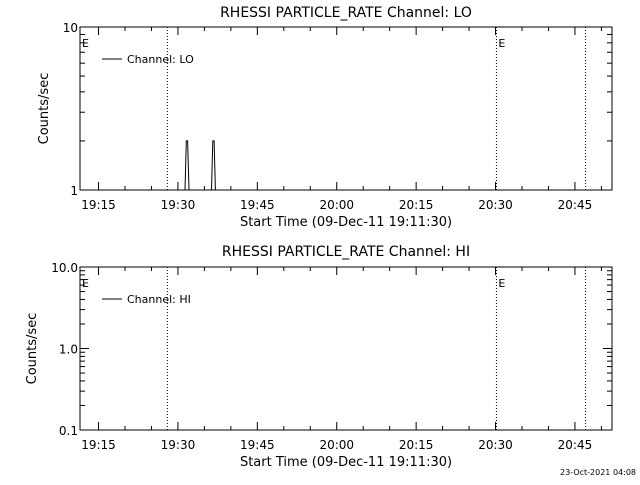 Image resolution: width=640 pixels, height=485 pixels. I want to click on y-tick-label: 10, so click(70, 28).